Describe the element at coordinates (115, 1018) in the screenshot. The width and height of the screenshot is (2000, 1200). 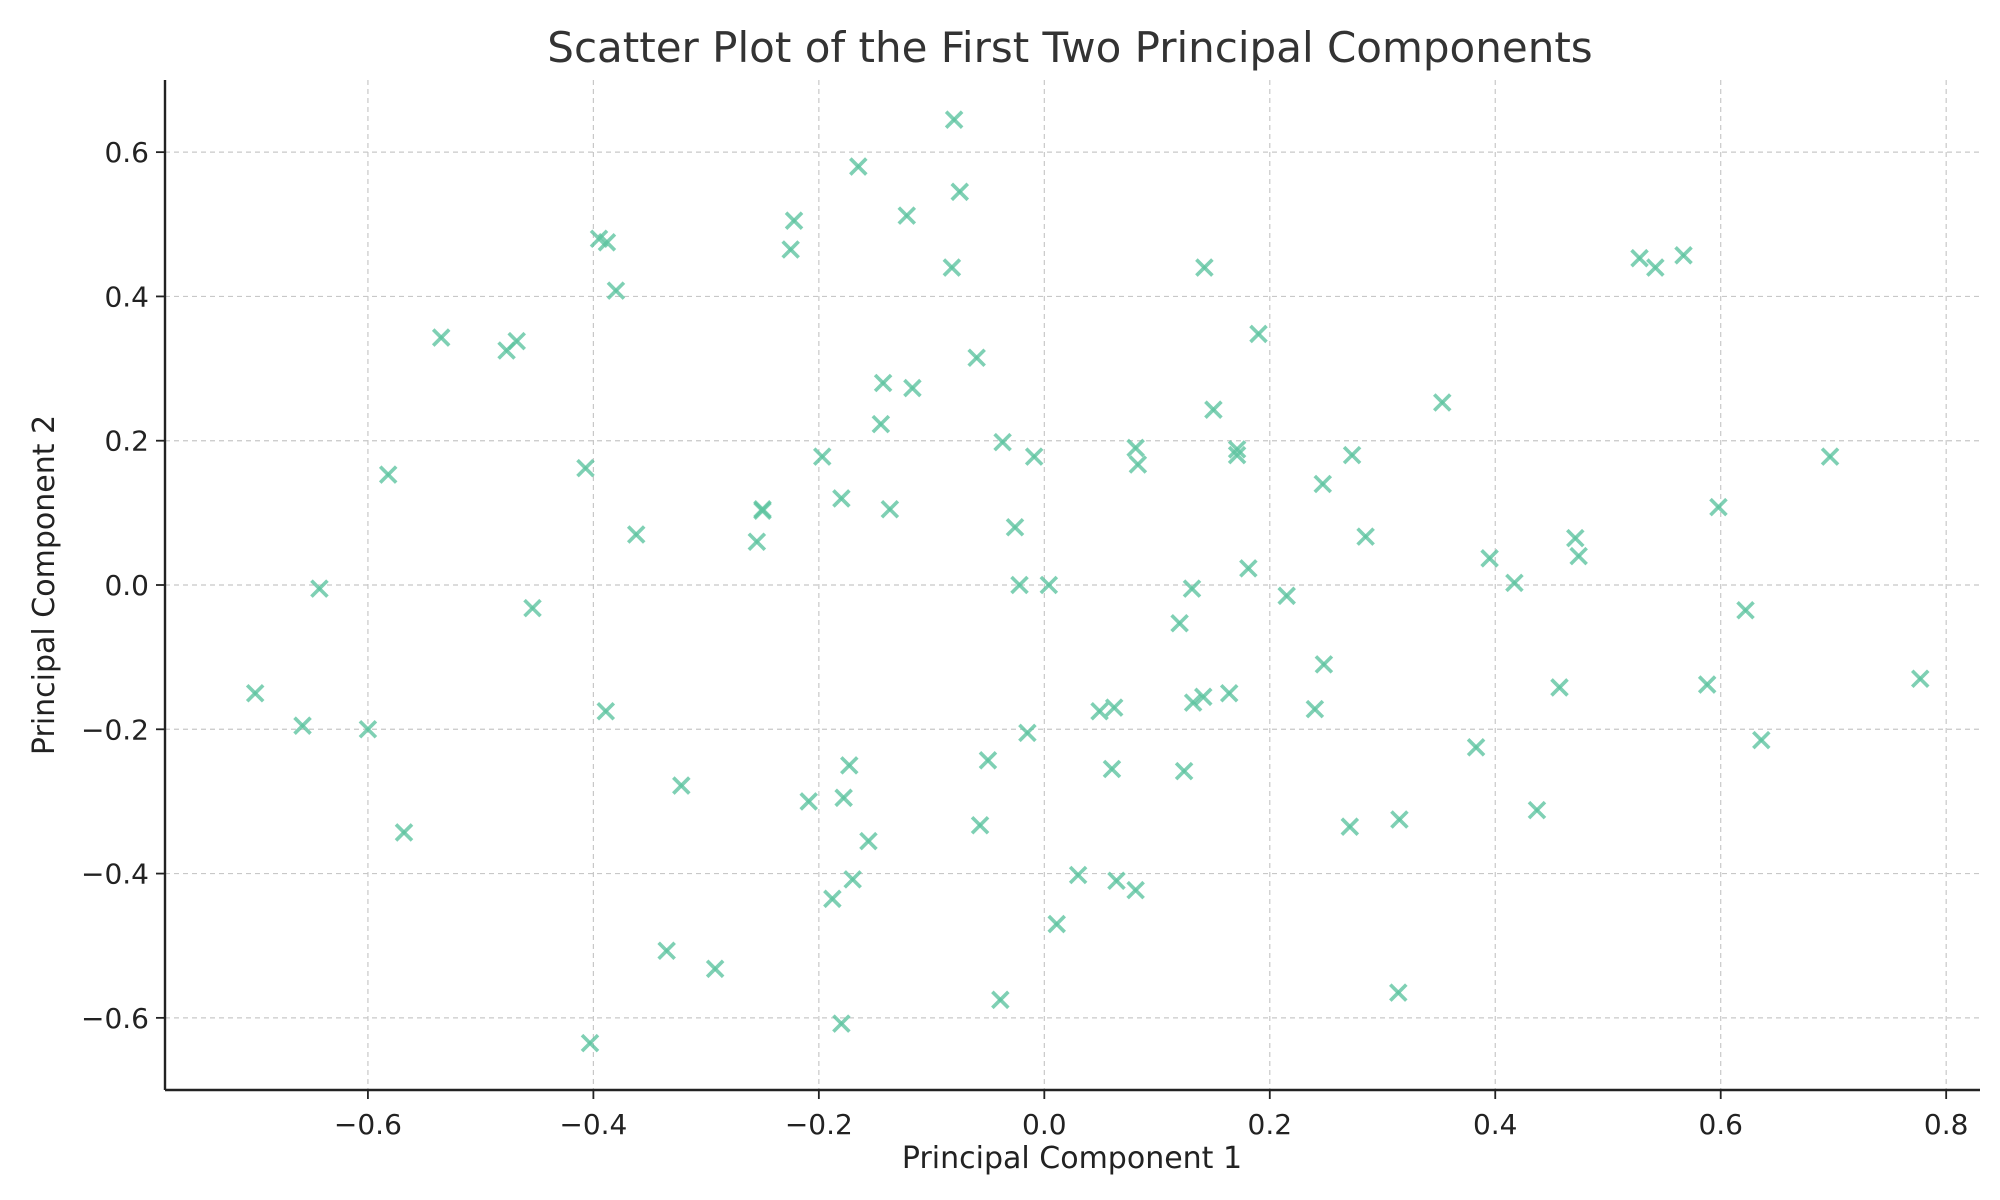
I see `y-tick-label: −0.6` at that location.